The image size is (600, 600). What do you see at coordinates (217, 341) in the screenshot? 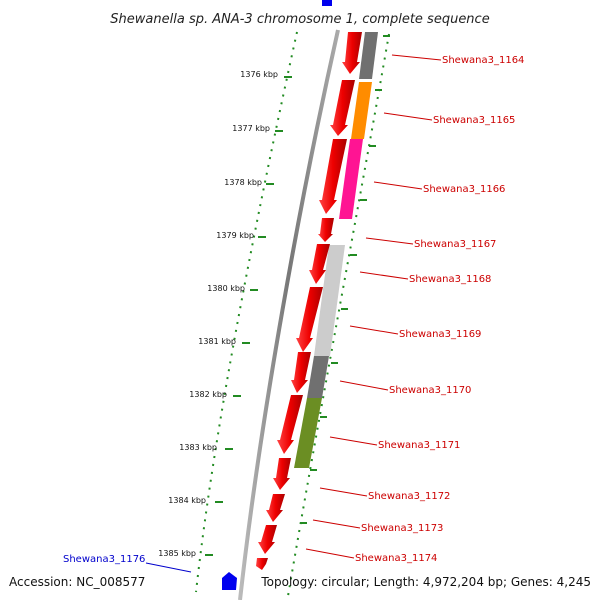
I see `scale-tick-label: 1381 kbp` at bounding box center [217, 341].